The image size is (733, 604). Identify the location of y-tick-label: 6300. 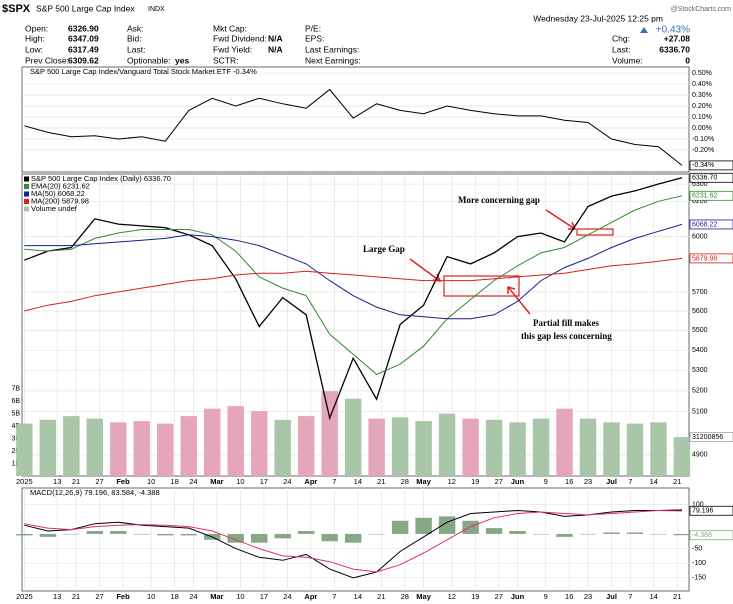
(700, 184).